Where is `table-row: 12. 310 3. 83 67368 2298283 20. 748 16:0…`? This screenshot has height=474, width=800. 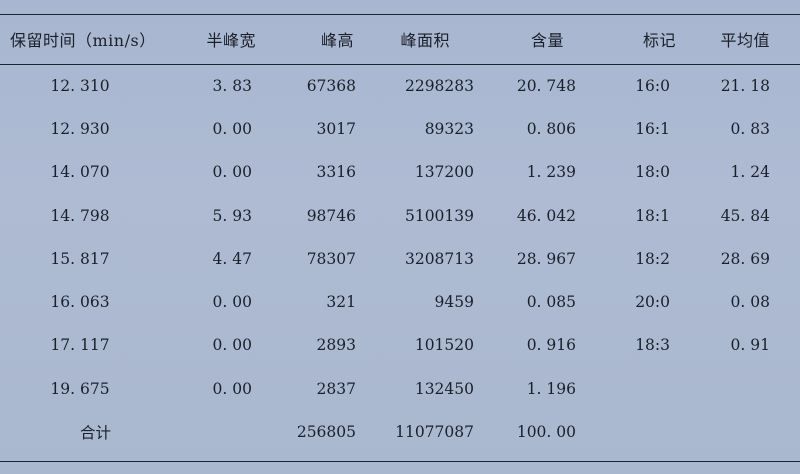 table-row: 12. 310 3. 83 67368 2298283 20. 748 16:0… is located at coordinates (400, 85).